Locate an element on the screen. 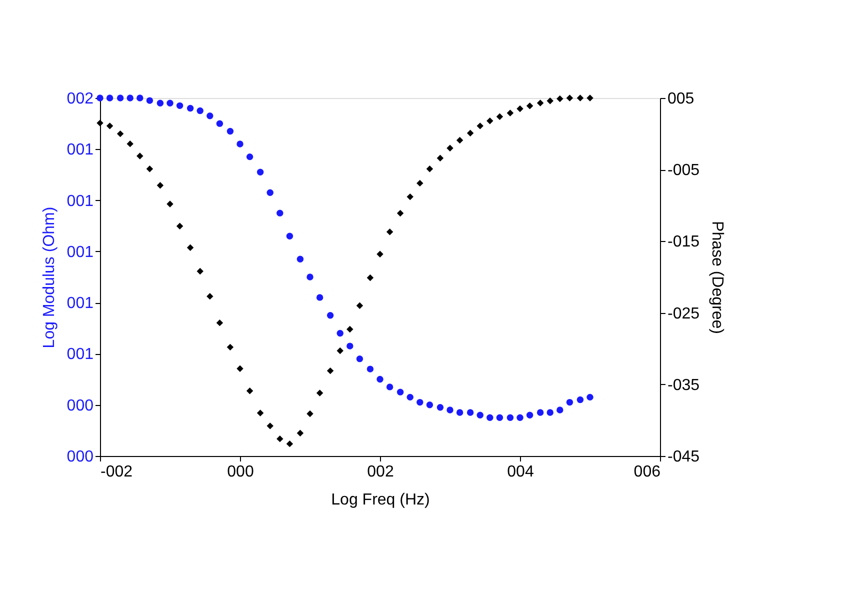  x-tick-label: 004 is located at coordinates (520, 472).